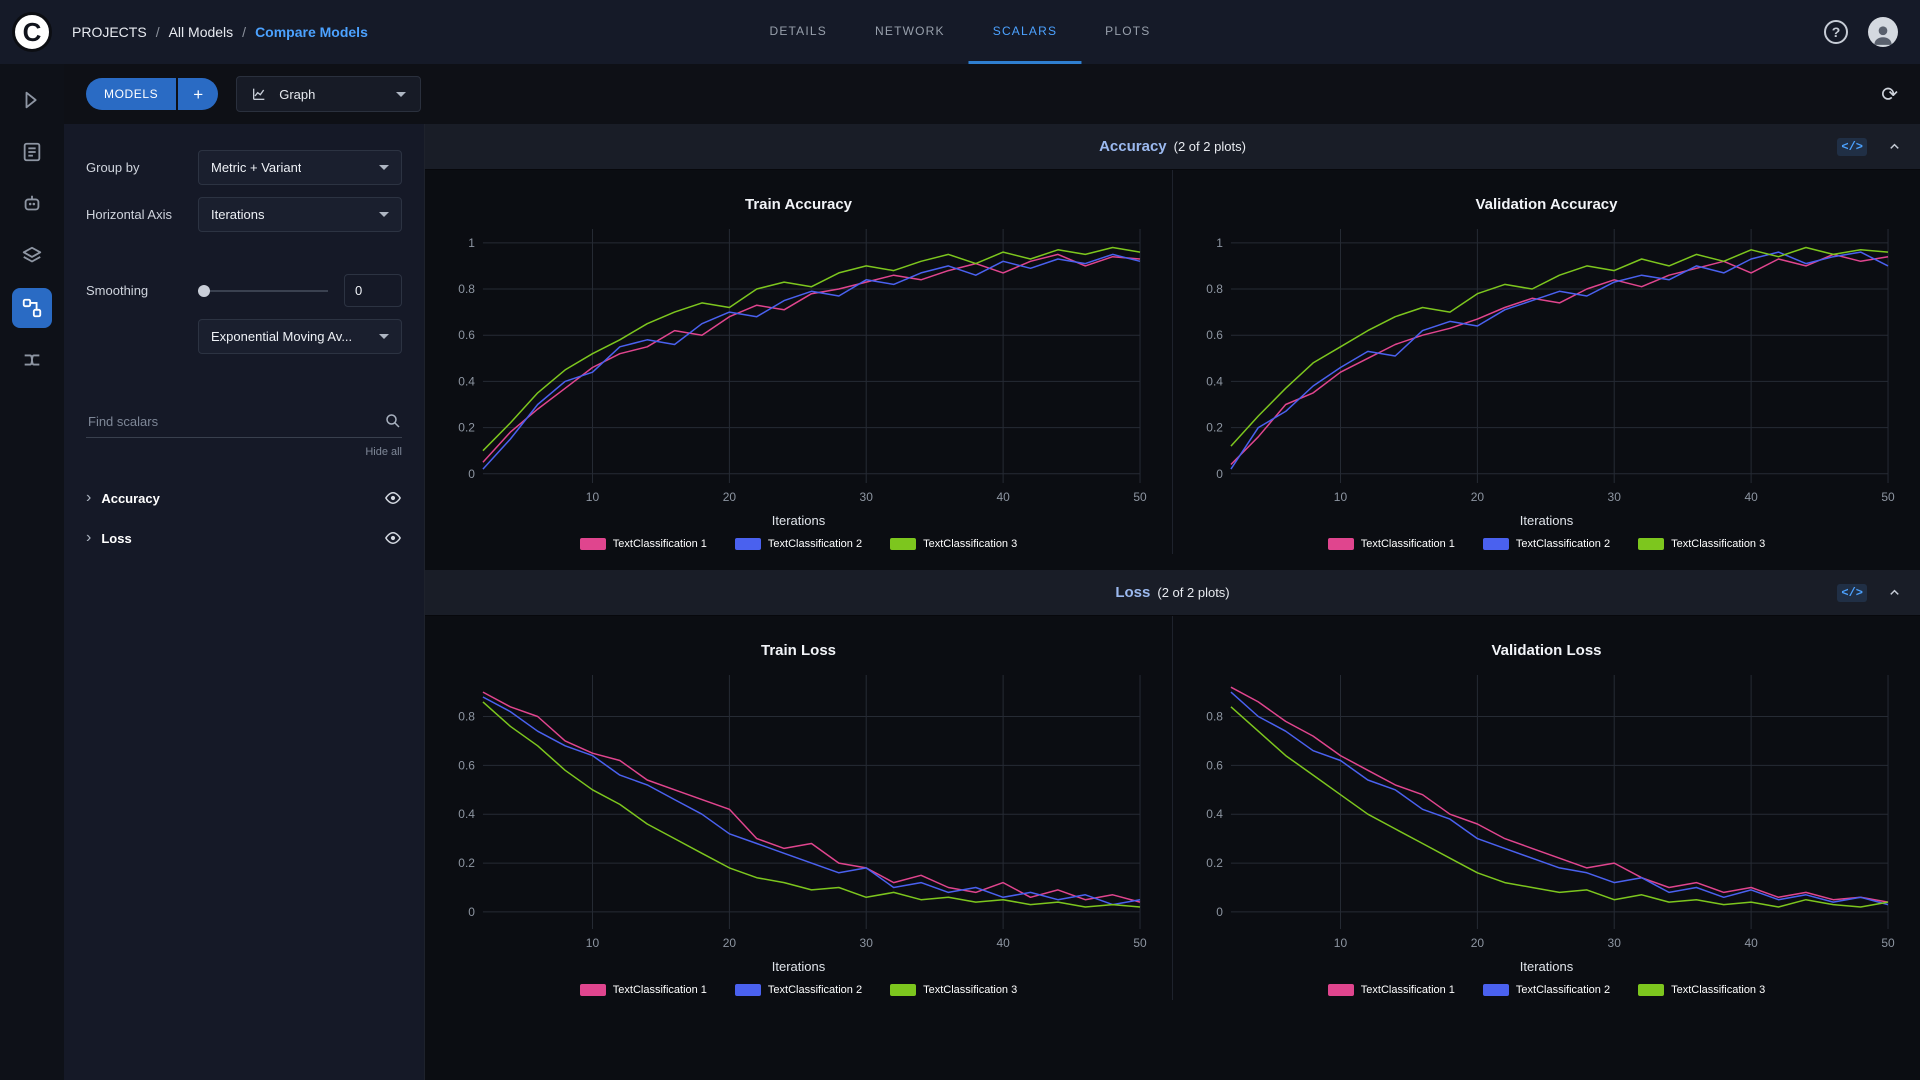 Image resolution: width=1920 pixels, height=1080 pixels. What do you see at coordinates (1546, 204) in the screenshot?
I see `chart-title: Validation Accuracy` at bounding box center [1546, 204].